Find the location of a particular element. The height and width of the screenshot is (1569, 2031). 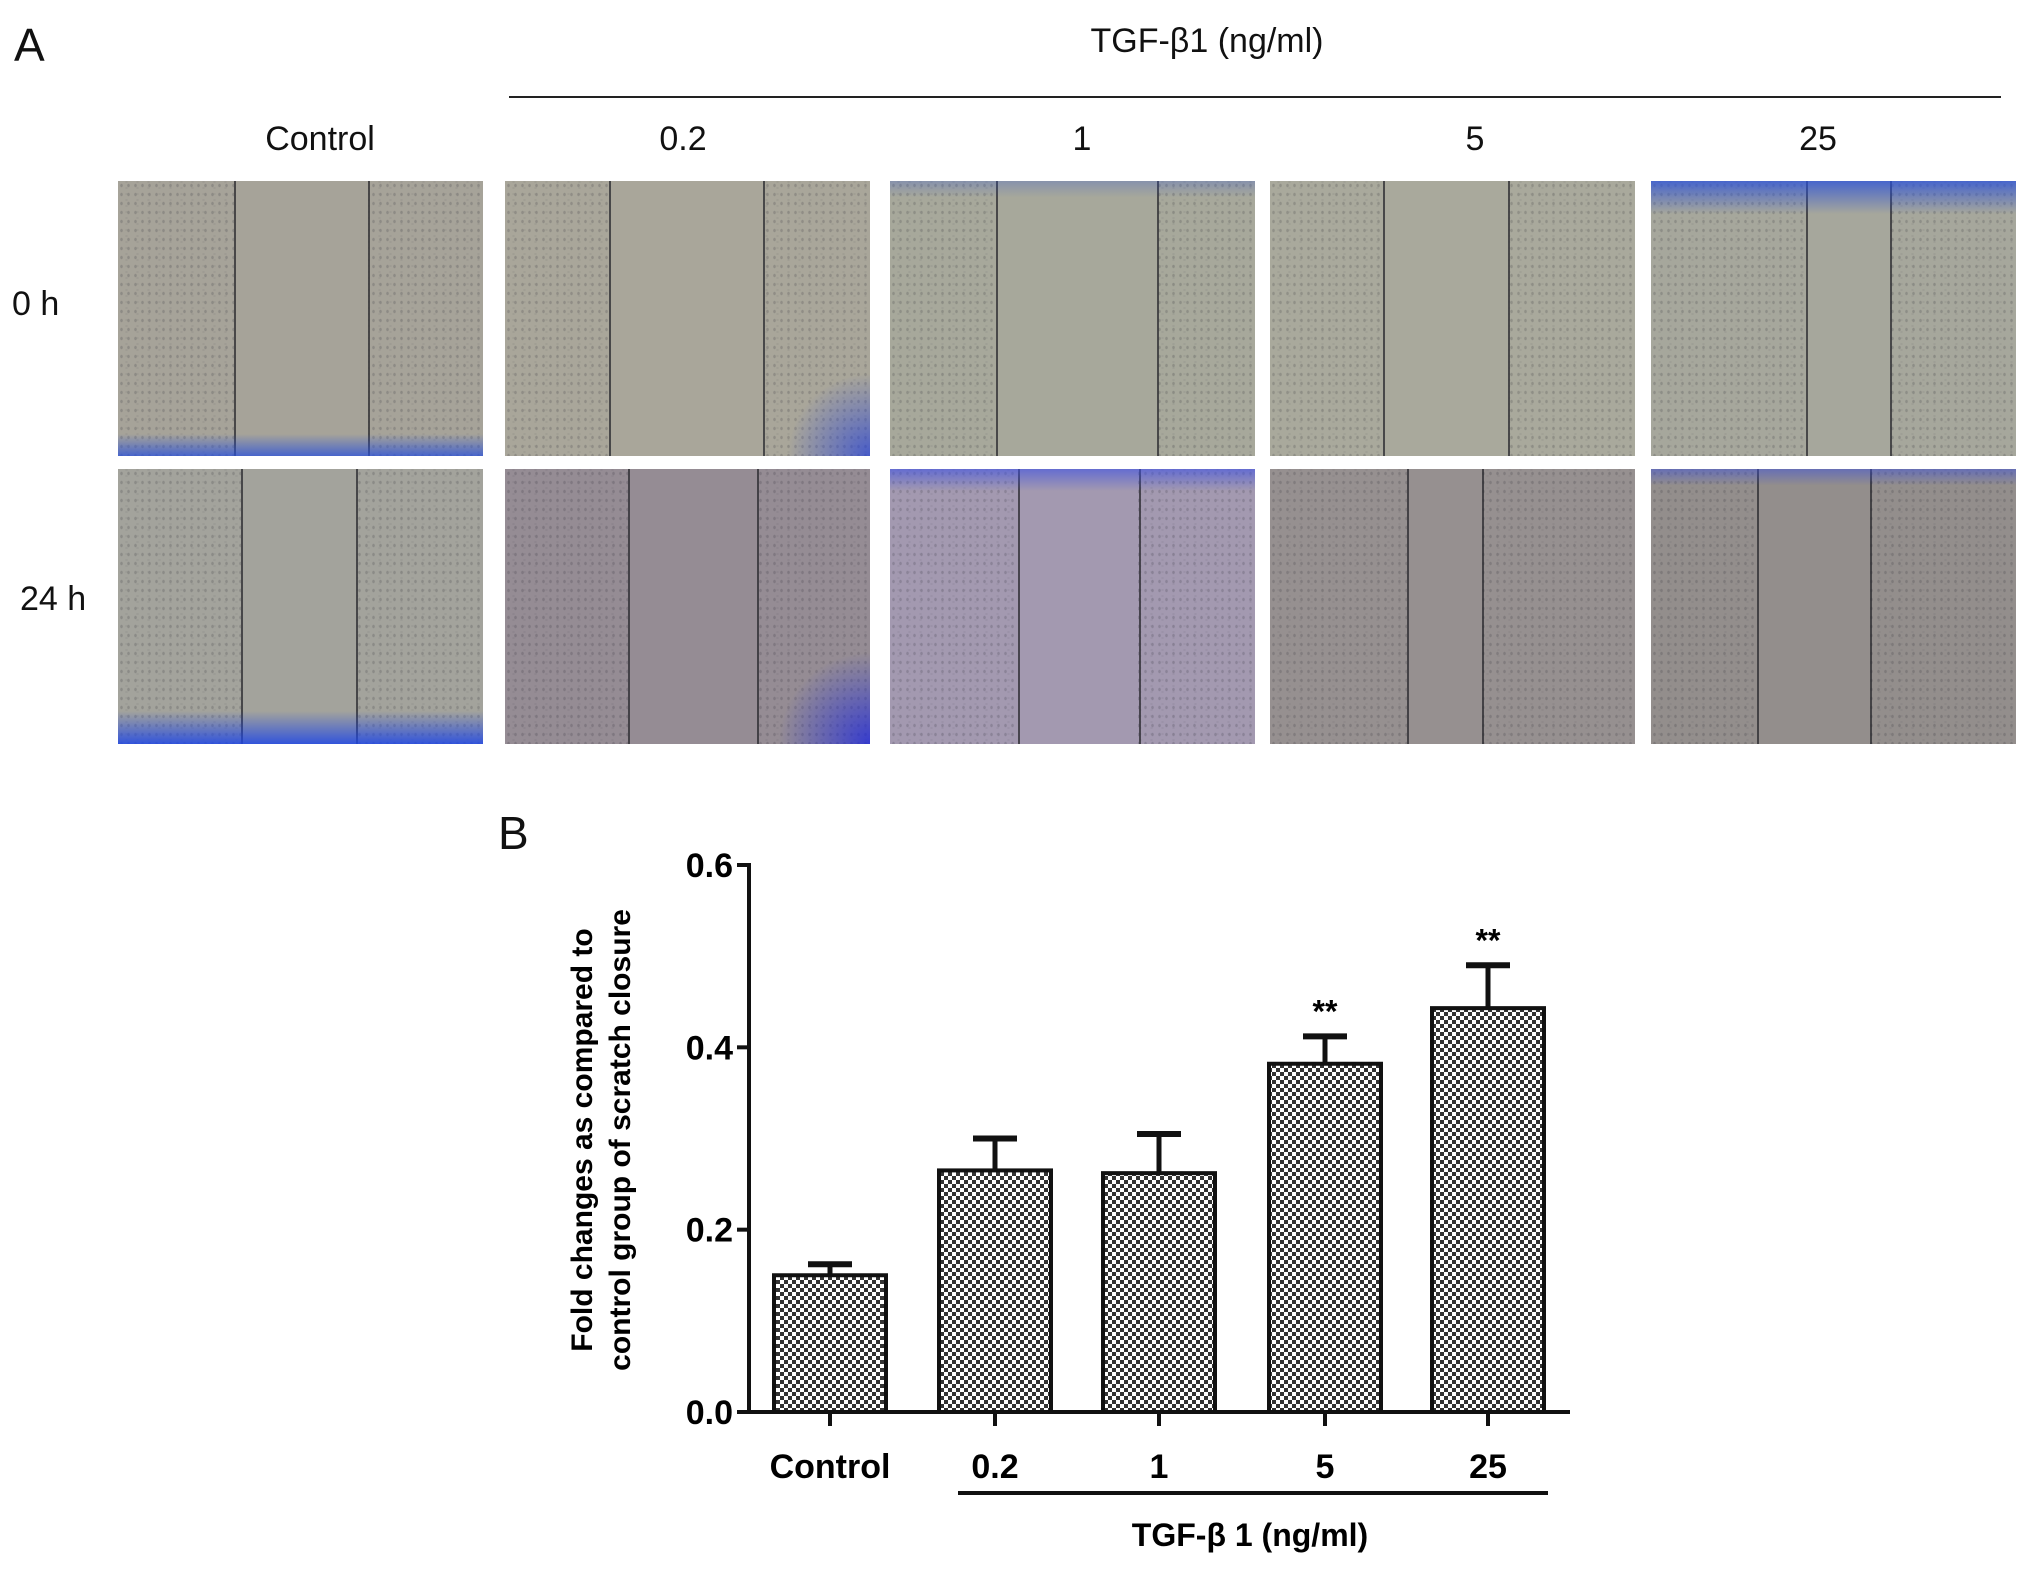

panel-b-label: B is located at coordinates (513, 833).